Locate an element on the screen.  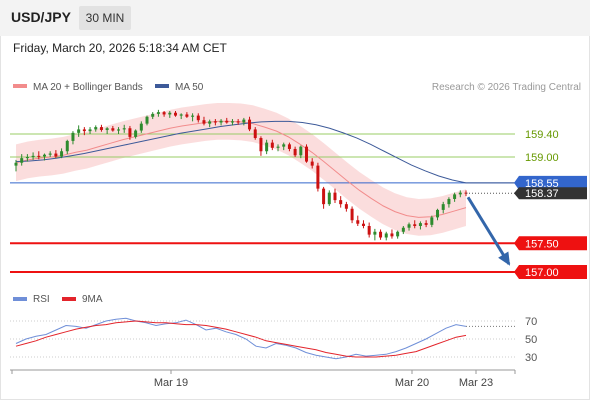
timeframe-badge: 30 MIN is located at coordinates (105, 18).